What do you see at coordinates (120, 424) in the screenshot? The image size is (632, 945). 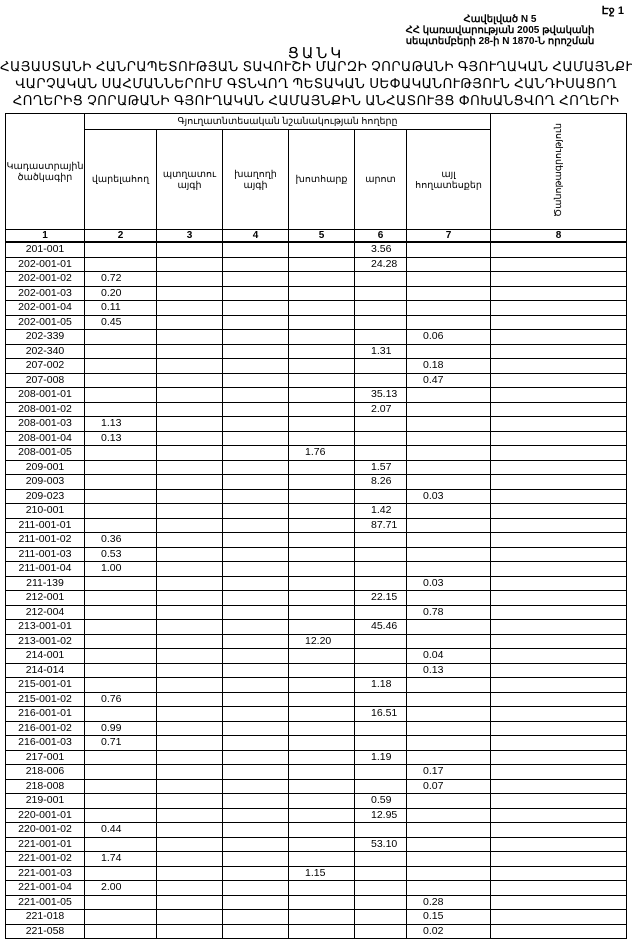 I see `area-cell: 1.13` at bounding box center [120, 424].